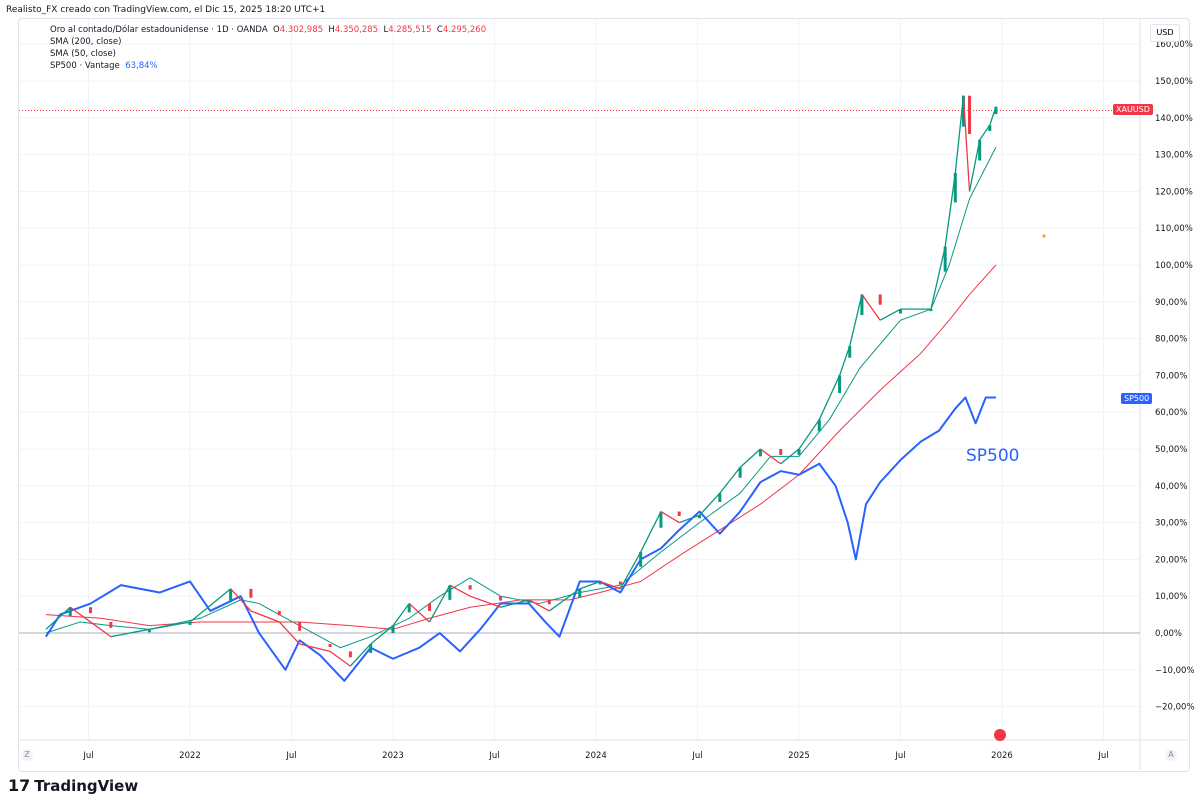 This screenshot has height=806, width=1200. What do you see at coordinates (1002, 756) in the screenshot?
I see `x-tick-label: 2026` at bounding box center [1002, 756].